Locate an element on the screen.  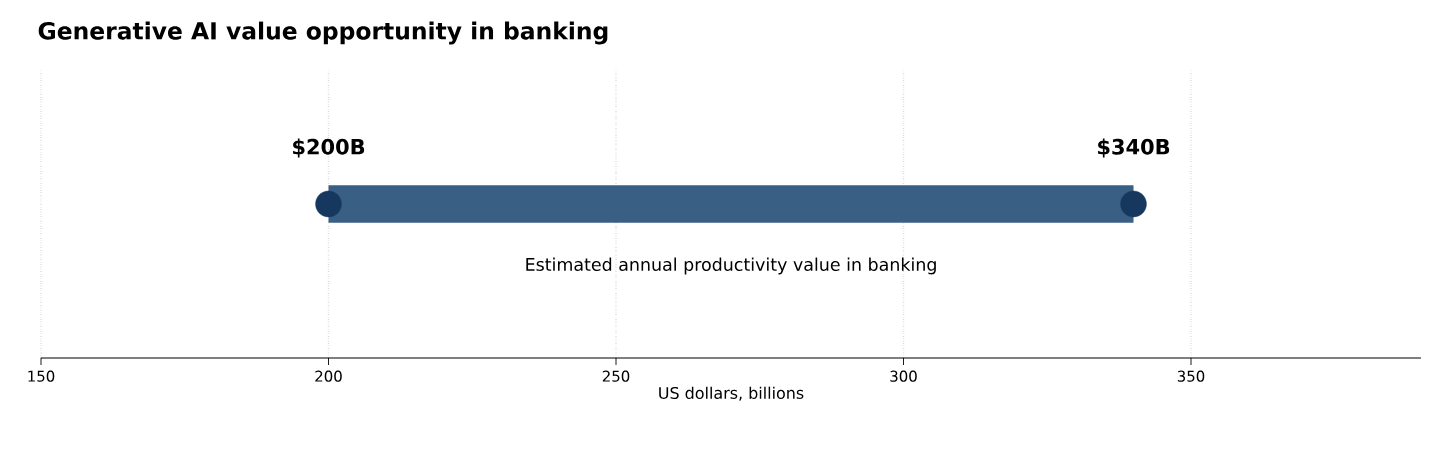
data-label: $200B is located at coordinates (329, 148).